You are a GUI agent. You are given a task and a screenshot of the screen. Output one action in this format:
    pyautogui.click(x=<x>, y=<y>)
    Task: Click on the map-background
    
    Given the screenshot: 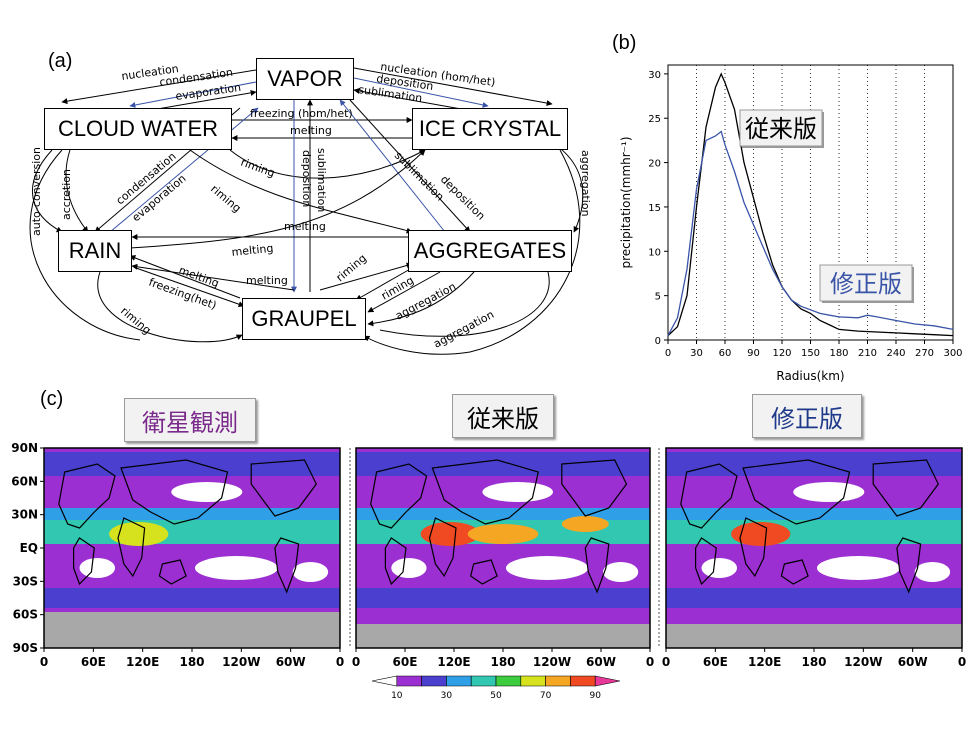 What is the action you would take?
    pyautogui.click(x=814, y=548)
    